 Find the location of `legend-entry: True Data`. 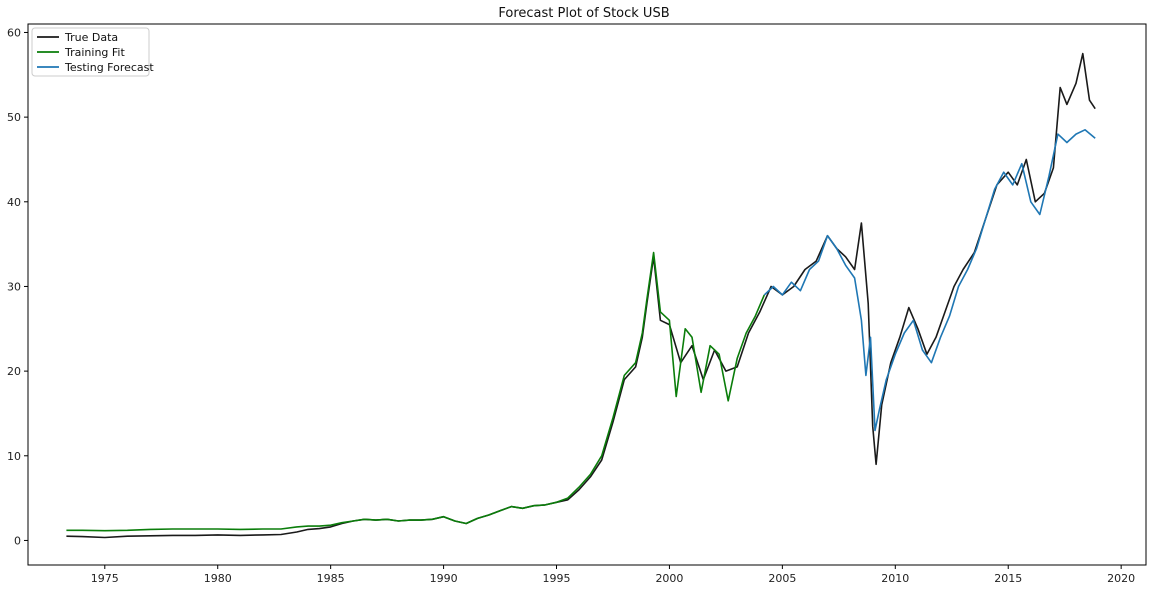

legend-entry: True Data is located at coordinates (91, 37).